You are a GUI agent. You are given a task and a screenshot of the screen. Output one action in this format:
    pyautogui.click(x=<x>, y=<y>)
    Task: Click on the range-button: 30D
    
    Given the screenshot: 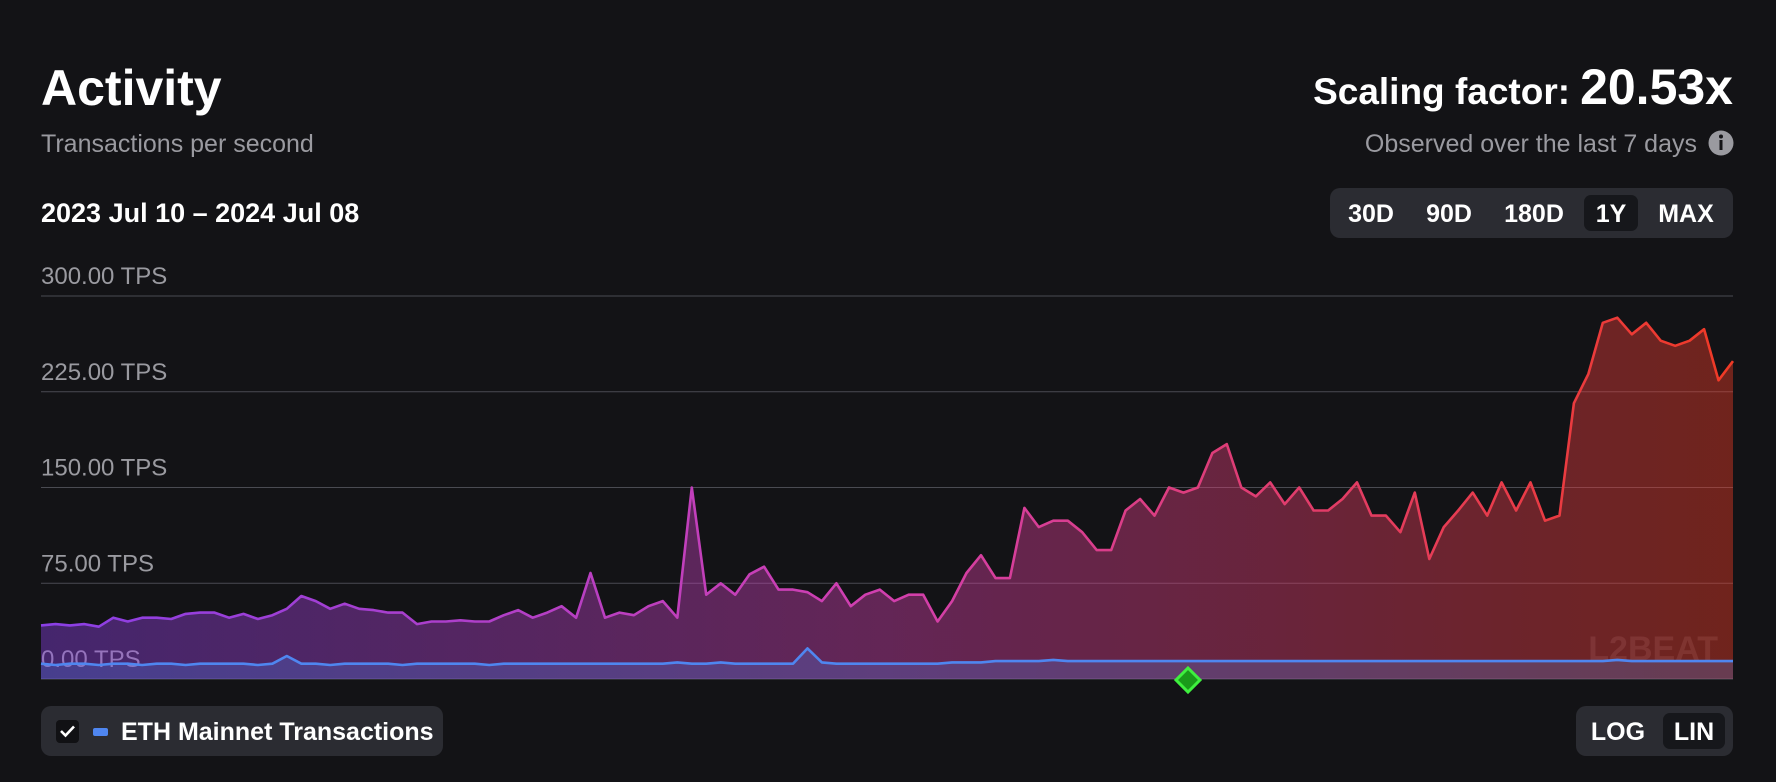 What is the action you would take?
    pyautogui.click(x=1371, y=214)
    